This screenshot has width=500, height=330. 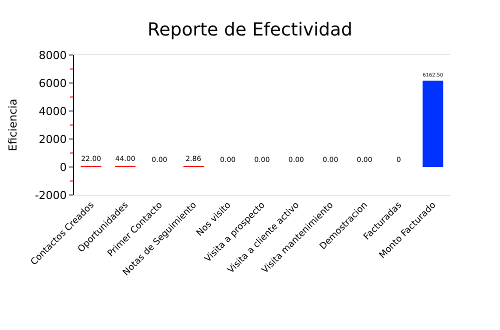 What do you see at coordinates (52, 111) in the screenshot?
I see `y-tick-label: 4000` at bounding box center [52, 111].